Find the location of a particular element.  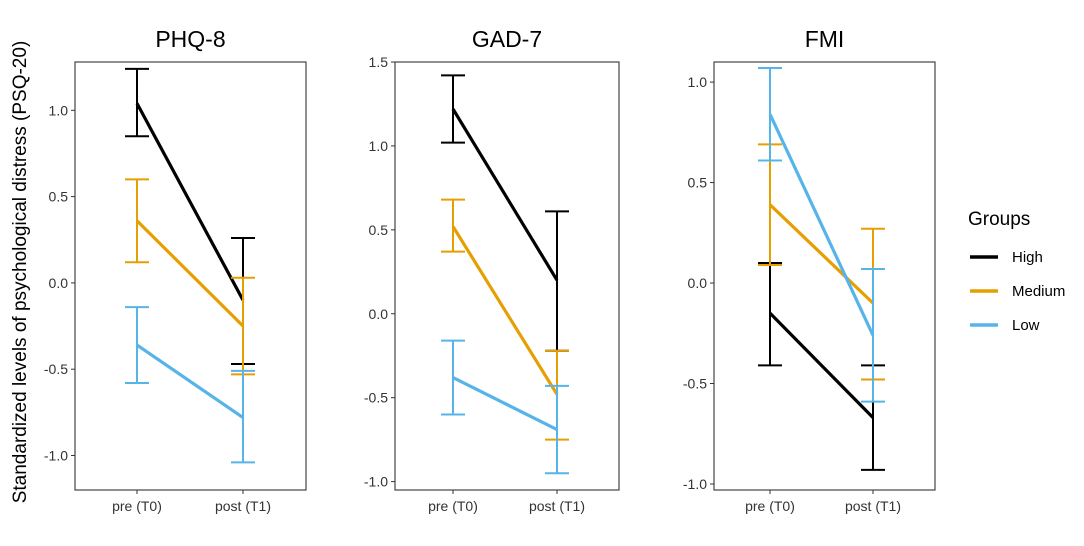

panel-title: PHQ-8 is located at coordinates (190, 39).